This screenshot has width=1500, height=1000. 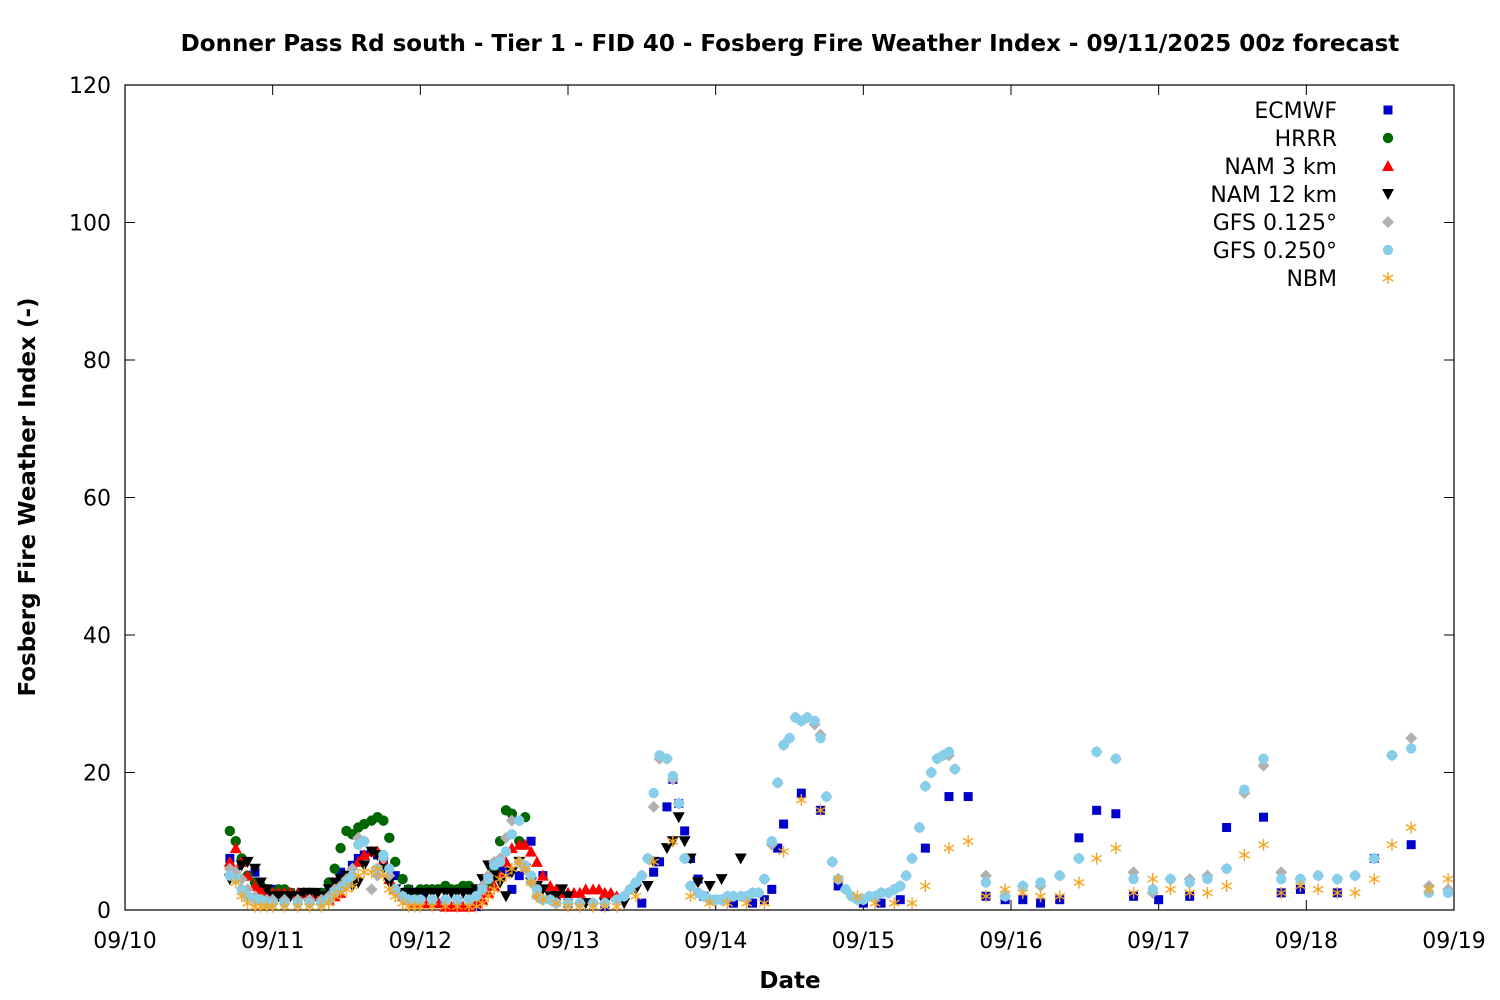 I want to click on legend-label-nam-12-km: NAM 12 km, so click(x=1273, y=195).